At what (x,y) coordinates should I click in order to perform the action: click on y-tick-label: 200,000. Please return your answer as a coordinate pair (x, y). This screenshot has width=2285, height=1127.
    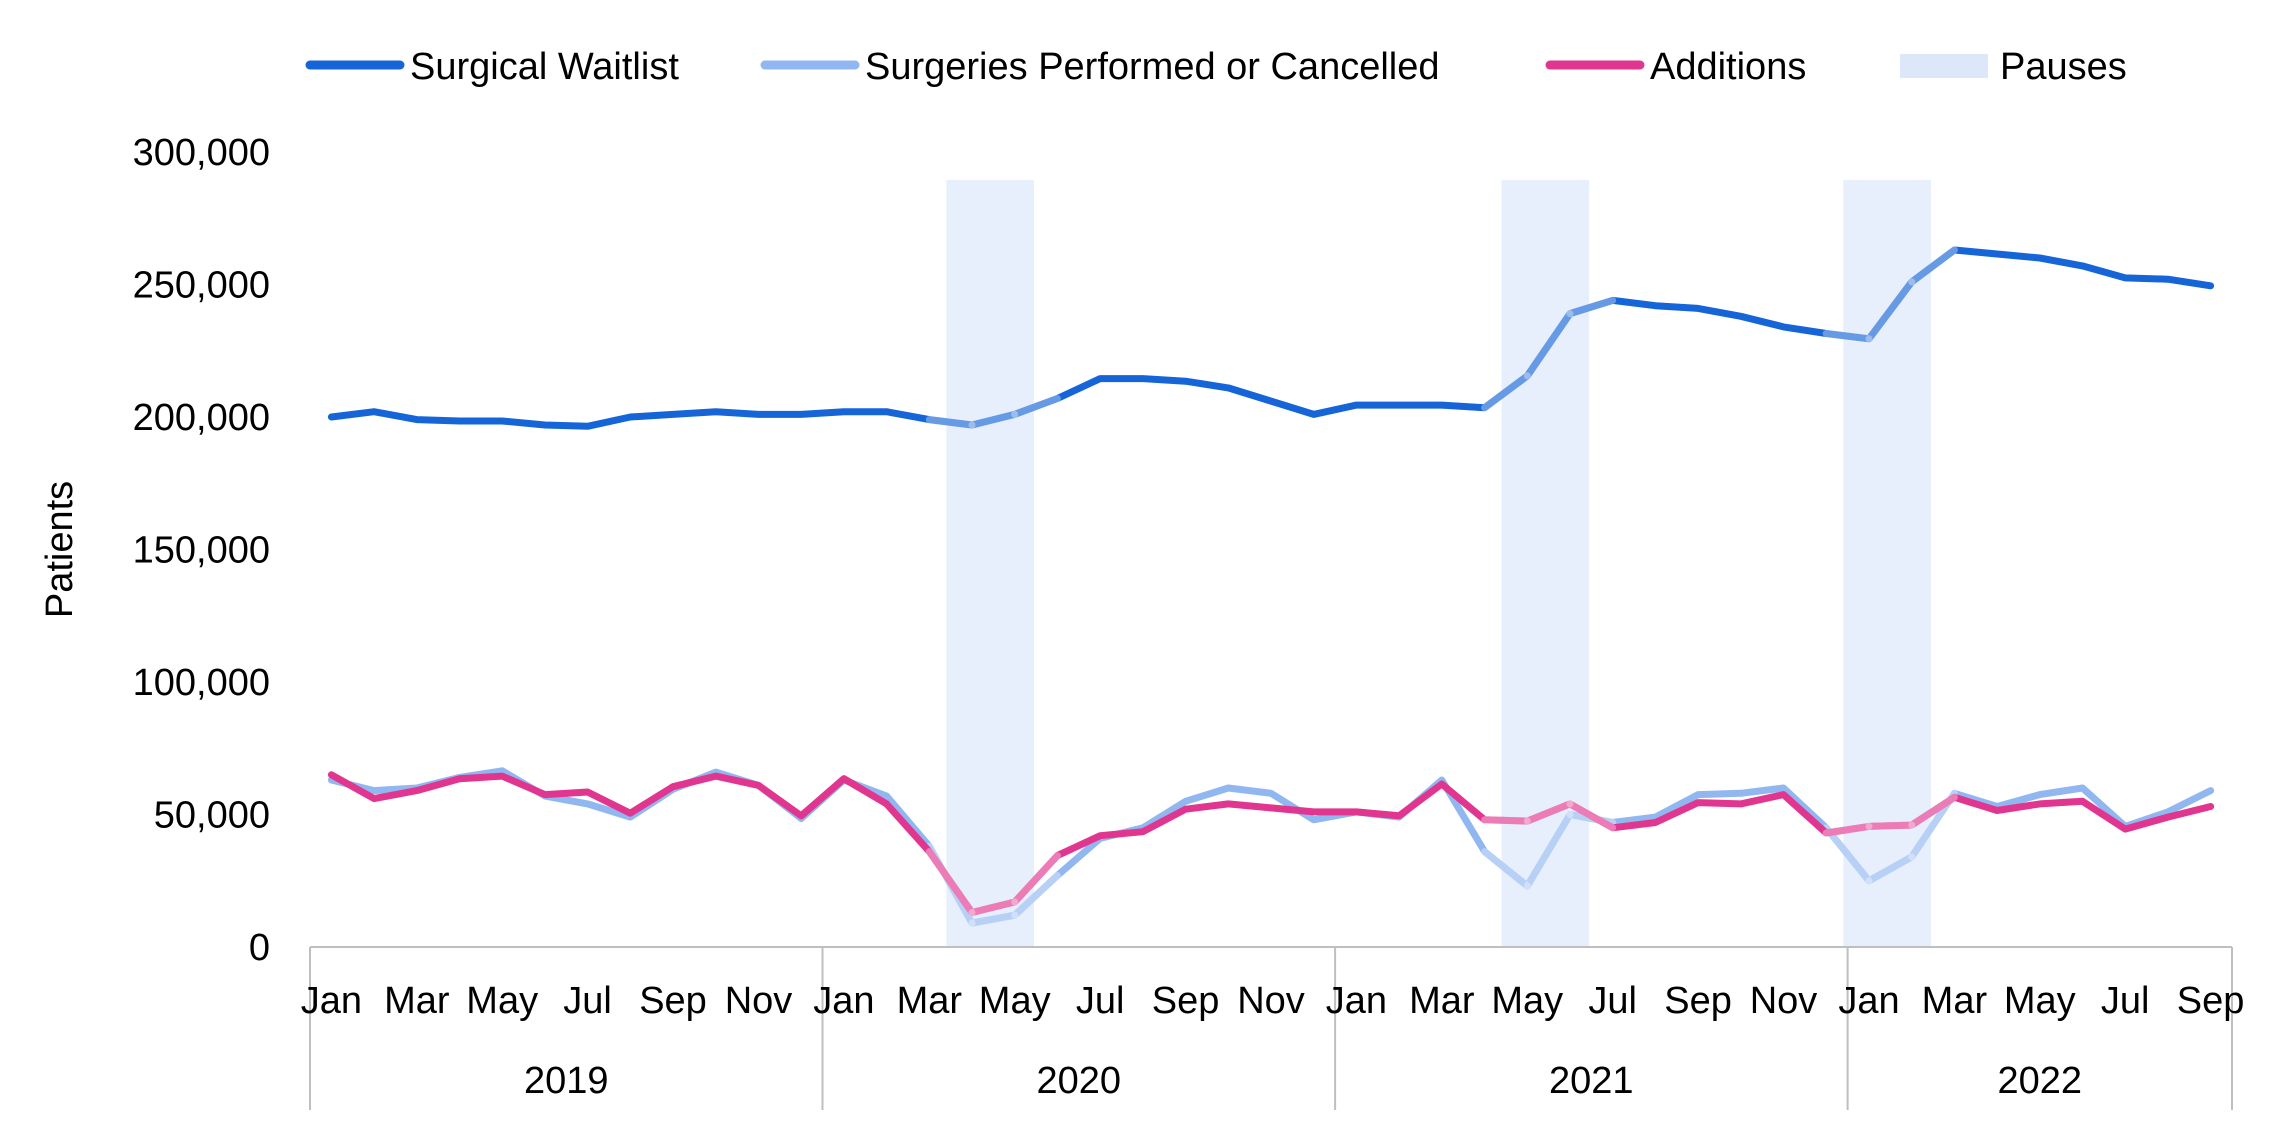
    Looking at the image, I should click on (201, 418).